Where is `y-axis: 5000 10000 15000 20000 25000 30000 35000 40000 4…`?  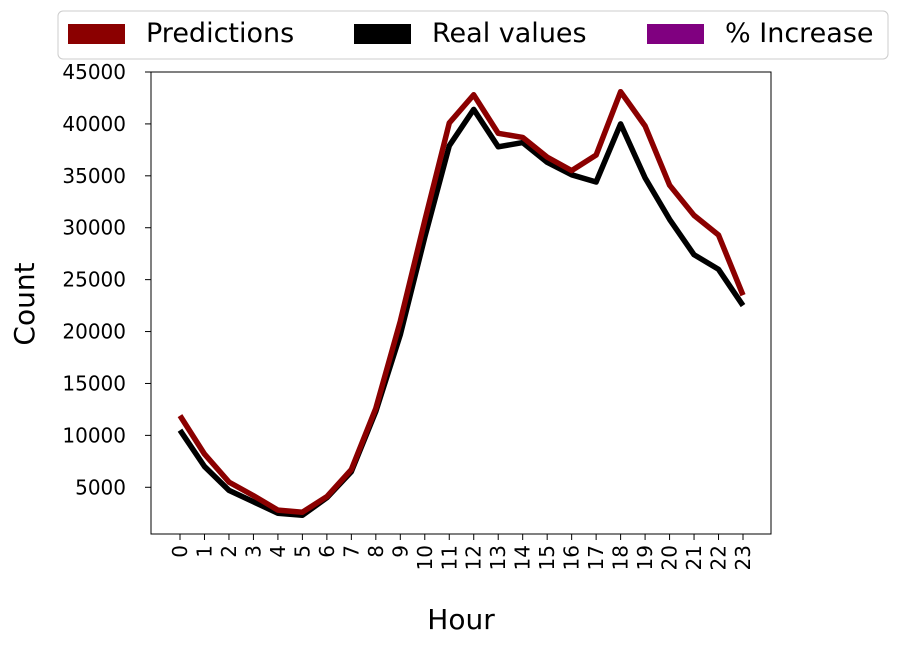 y-axis: 5000 10000 15000 20000 25000 30000 35000 40000 4… is located at coordinates (106, 279).